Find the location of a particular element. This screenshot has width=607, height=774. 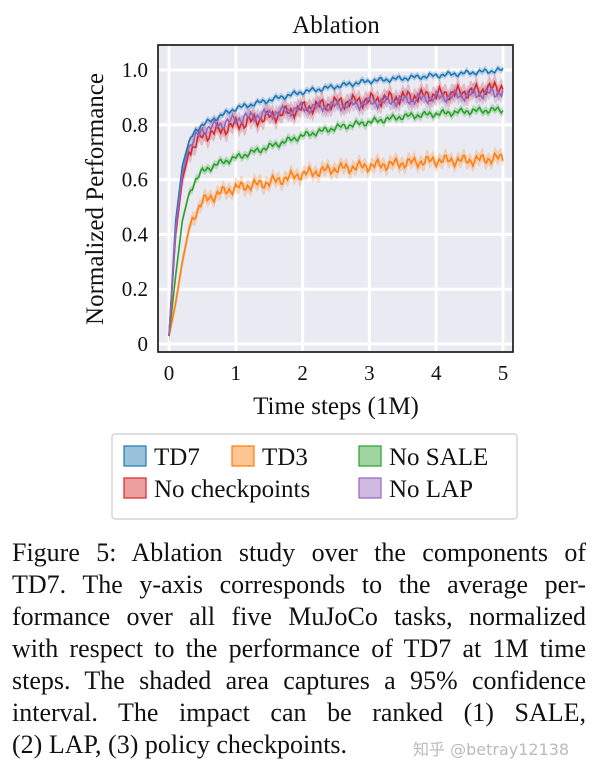

legend-label: No checkpoints is located at coordinates (232, 489).